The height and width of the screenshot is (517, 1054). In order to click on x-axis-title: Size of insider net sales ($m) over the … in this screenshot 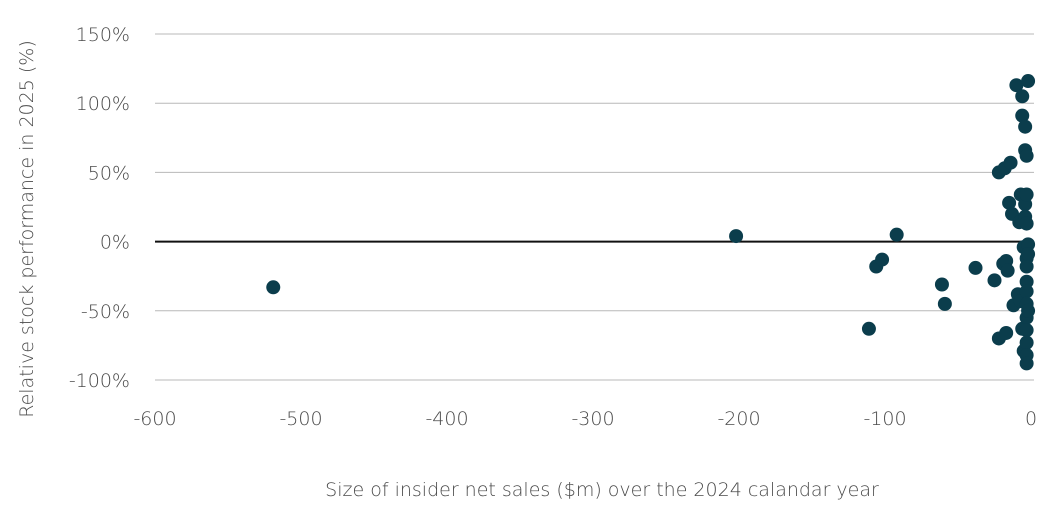, I will do `click(602, 490)`.